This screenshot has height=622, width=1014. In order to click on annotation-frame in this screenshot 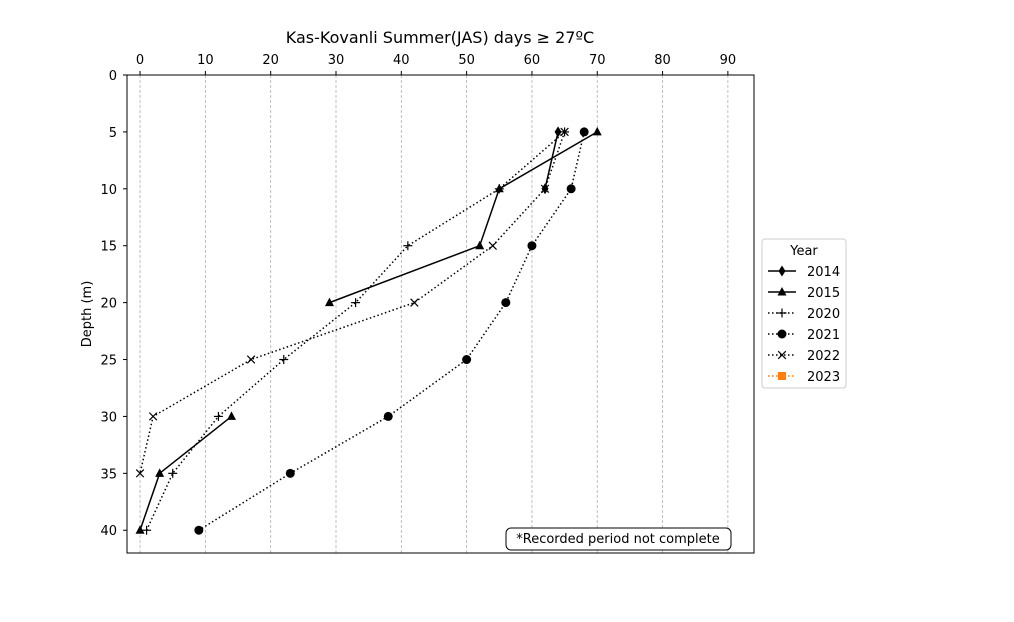, I will do `click(618, 539)`.